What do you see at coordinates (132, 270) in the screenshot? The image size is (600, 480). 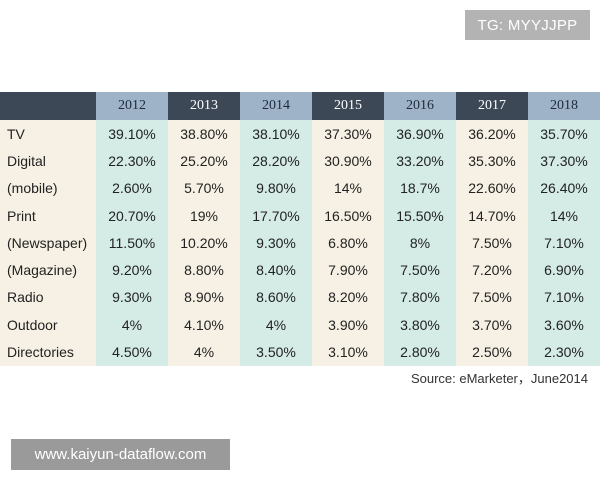 I see `table-cell: 9.20%` at bounding box center [132, 270].